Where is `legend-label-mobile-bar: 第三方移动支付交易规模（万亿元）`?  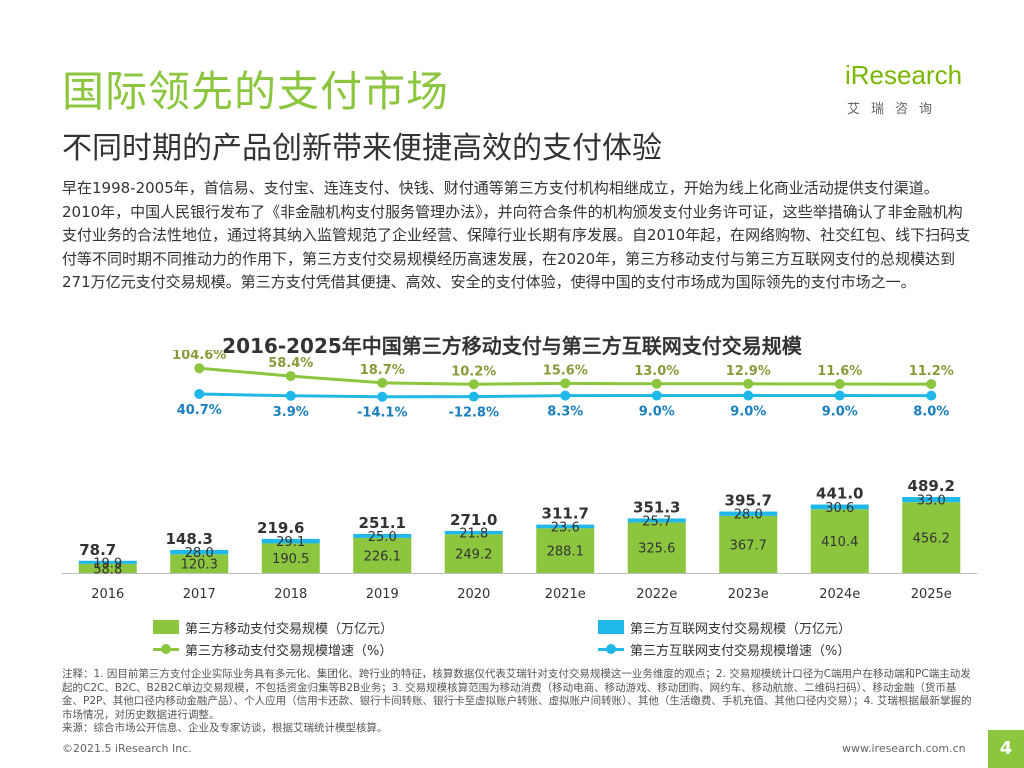 legend-label-mobile-bar: 第三方移动支付交易规模（万亿元） is located at coordinates (289, 629).